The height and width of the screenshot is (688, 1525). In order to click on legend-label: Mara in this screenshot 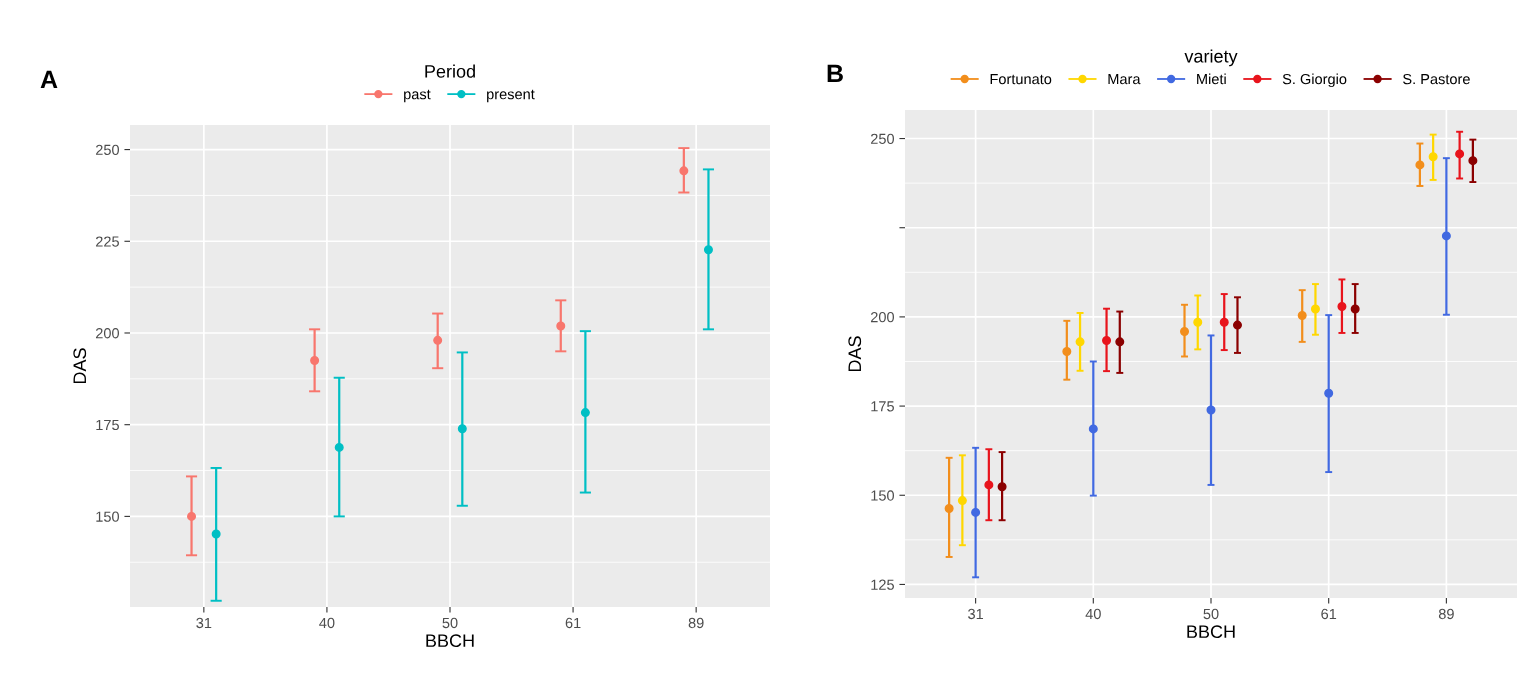, I will do `click(1124, 79)`.